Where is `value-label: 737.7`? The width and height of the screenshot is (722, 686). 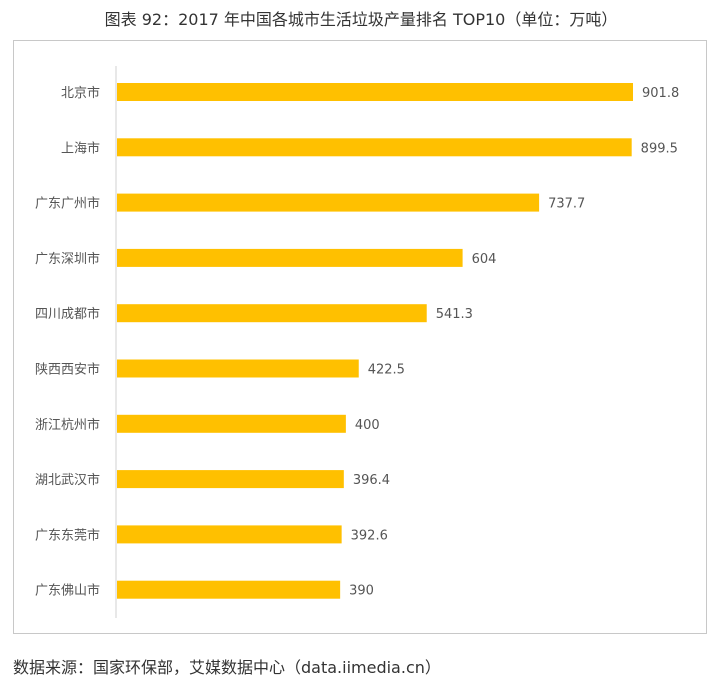
value-label: 737.7 is located at coordinates (566, 204).